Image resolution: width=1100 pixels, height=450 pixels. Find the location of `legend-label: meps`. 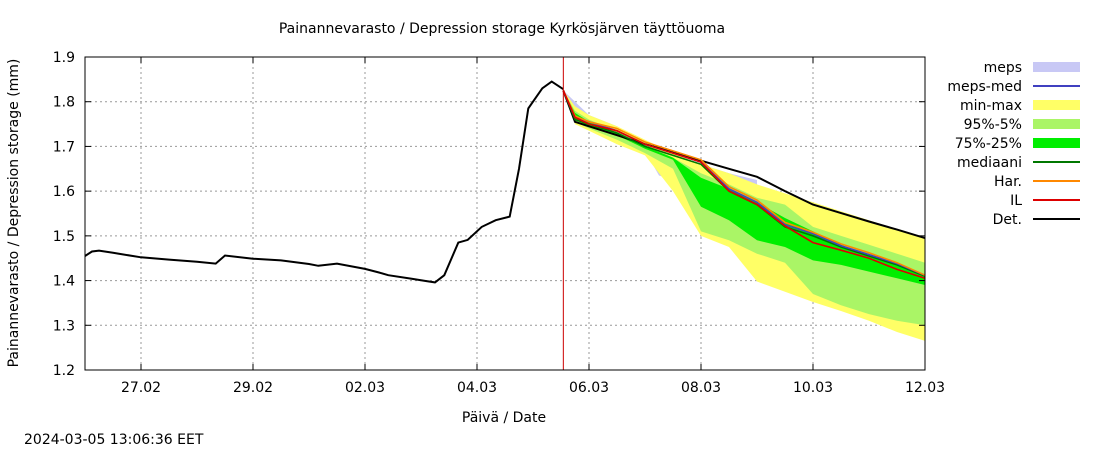

legend-label: meps is located at coordinates (1003, 68).